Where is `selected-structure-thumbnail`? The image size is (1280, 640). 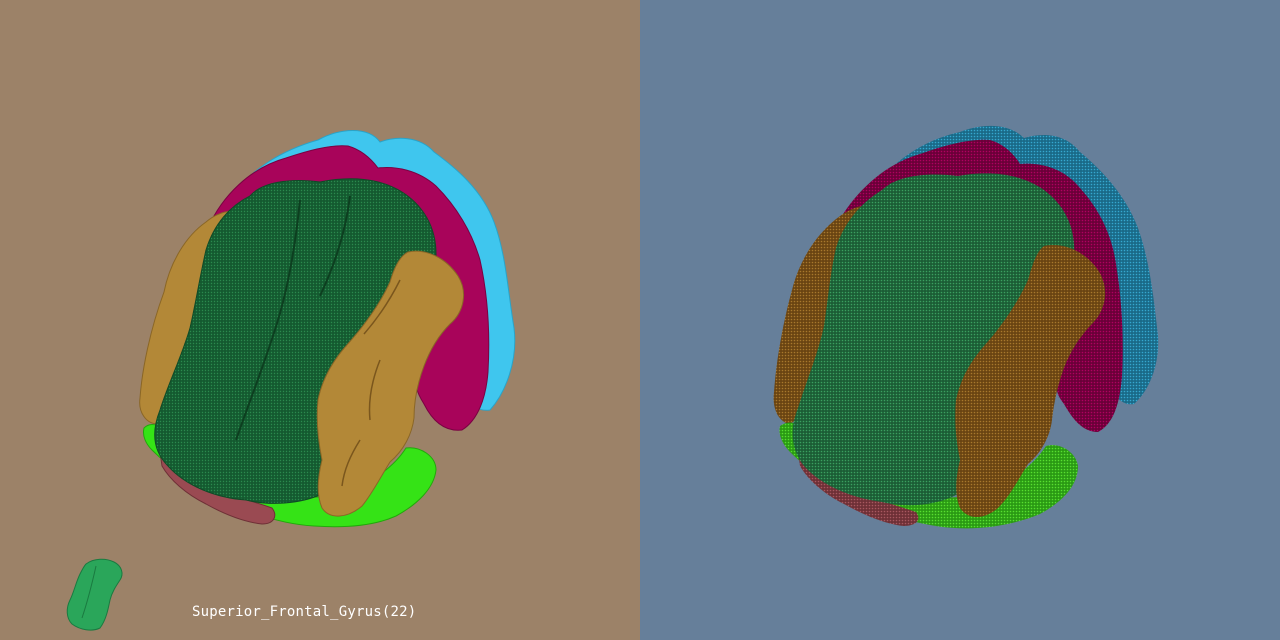 selected-structure-thumbnail is located at coordinates (96, 595).